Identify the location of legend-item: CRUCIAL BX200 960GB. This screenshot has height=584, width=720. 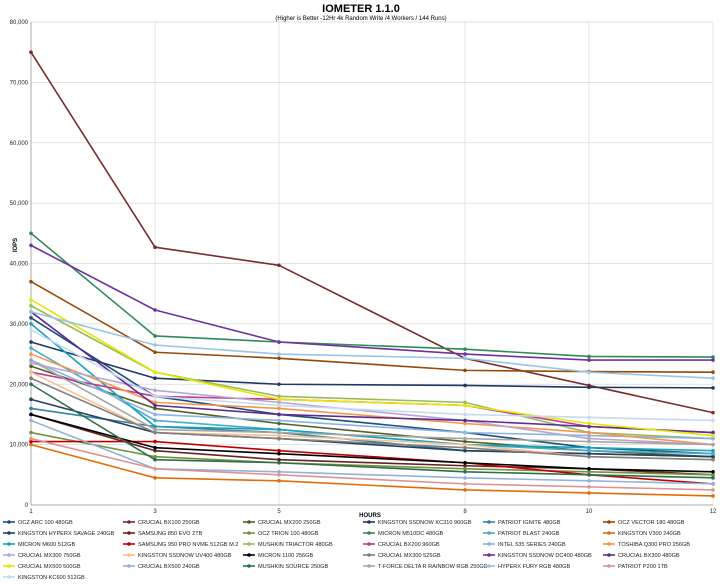
(401, 545).